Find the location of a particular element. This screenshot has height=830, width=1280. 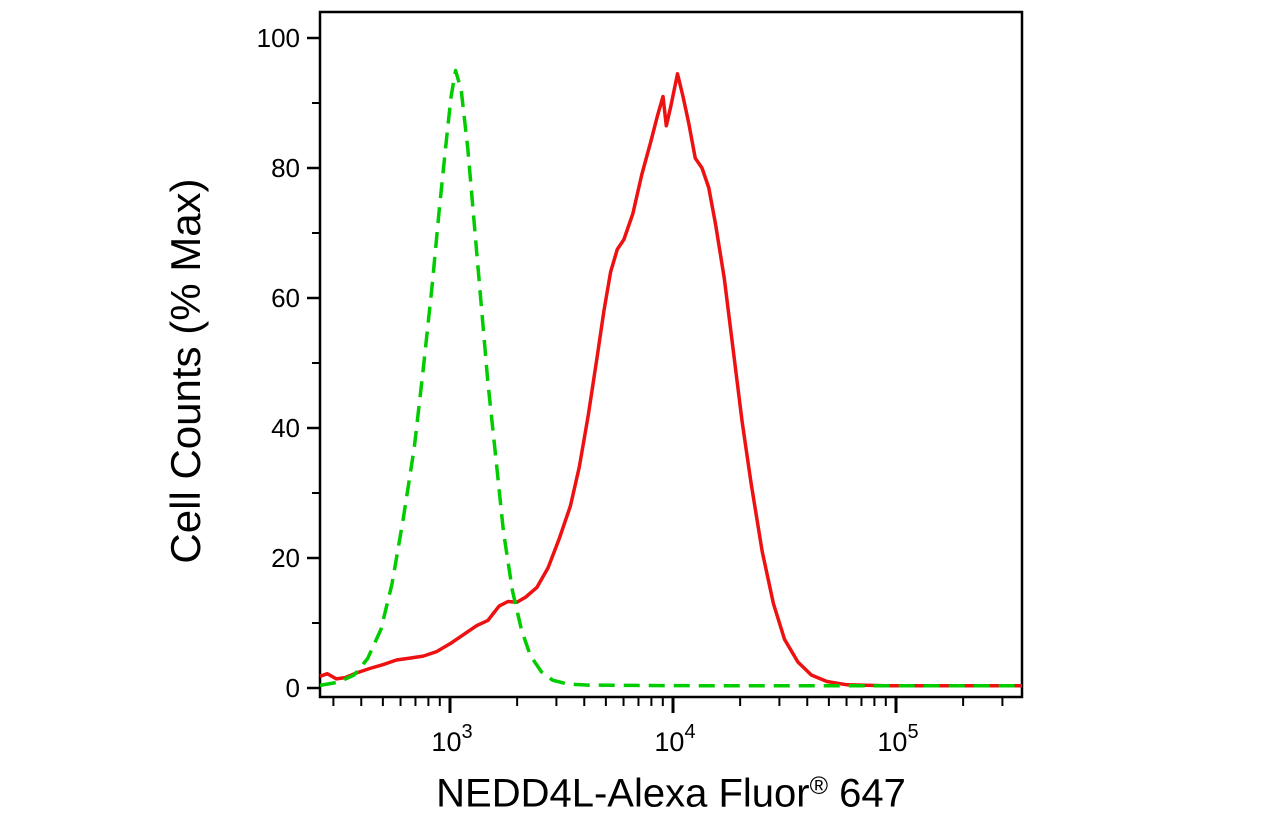

x-axis-title-main: NEDD4L-Alexa Fluor is located at coordinates (623, 793).